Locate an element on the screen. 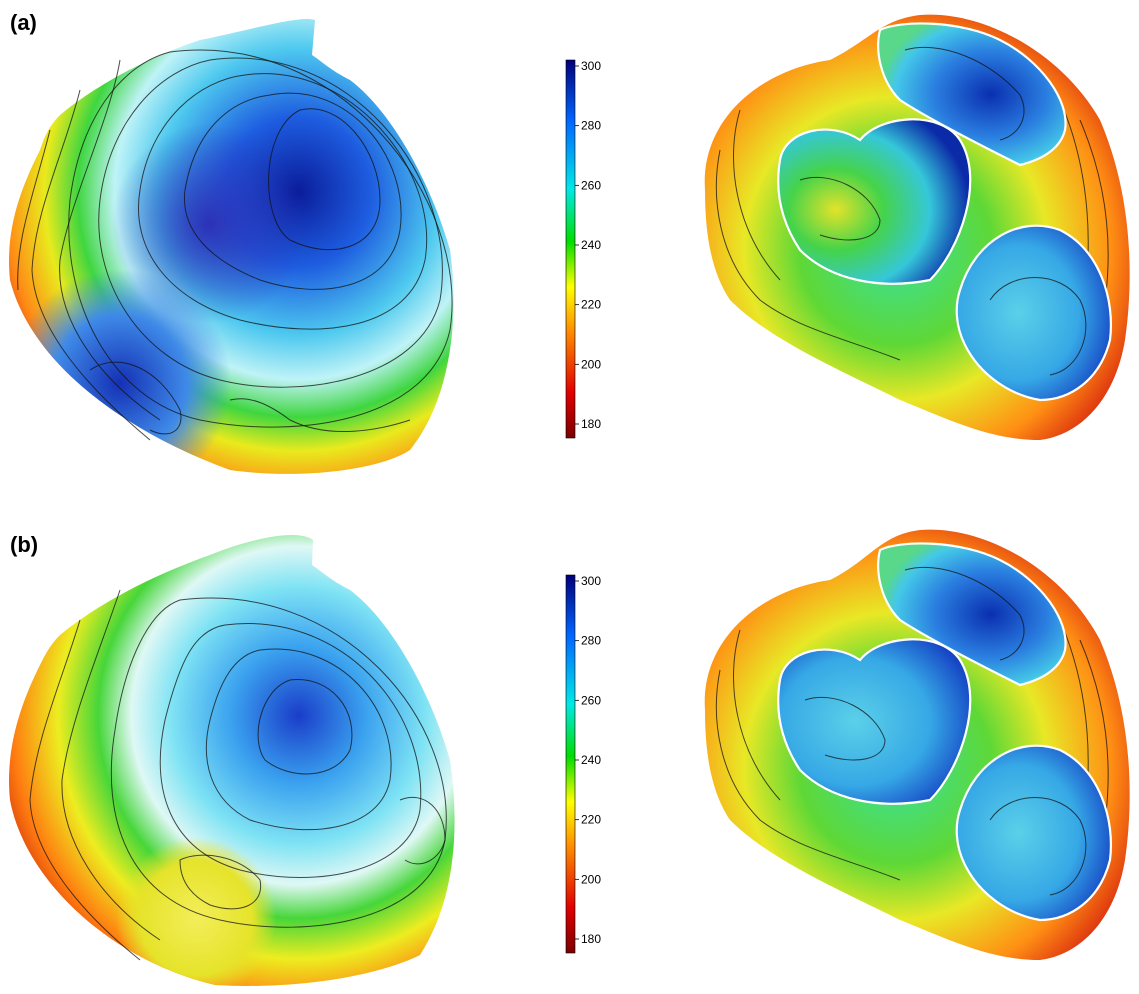 The image size is (1139, 994). colorbar-a: 180 200 220 240 260 280 300 is located at coordinates (583, 249).